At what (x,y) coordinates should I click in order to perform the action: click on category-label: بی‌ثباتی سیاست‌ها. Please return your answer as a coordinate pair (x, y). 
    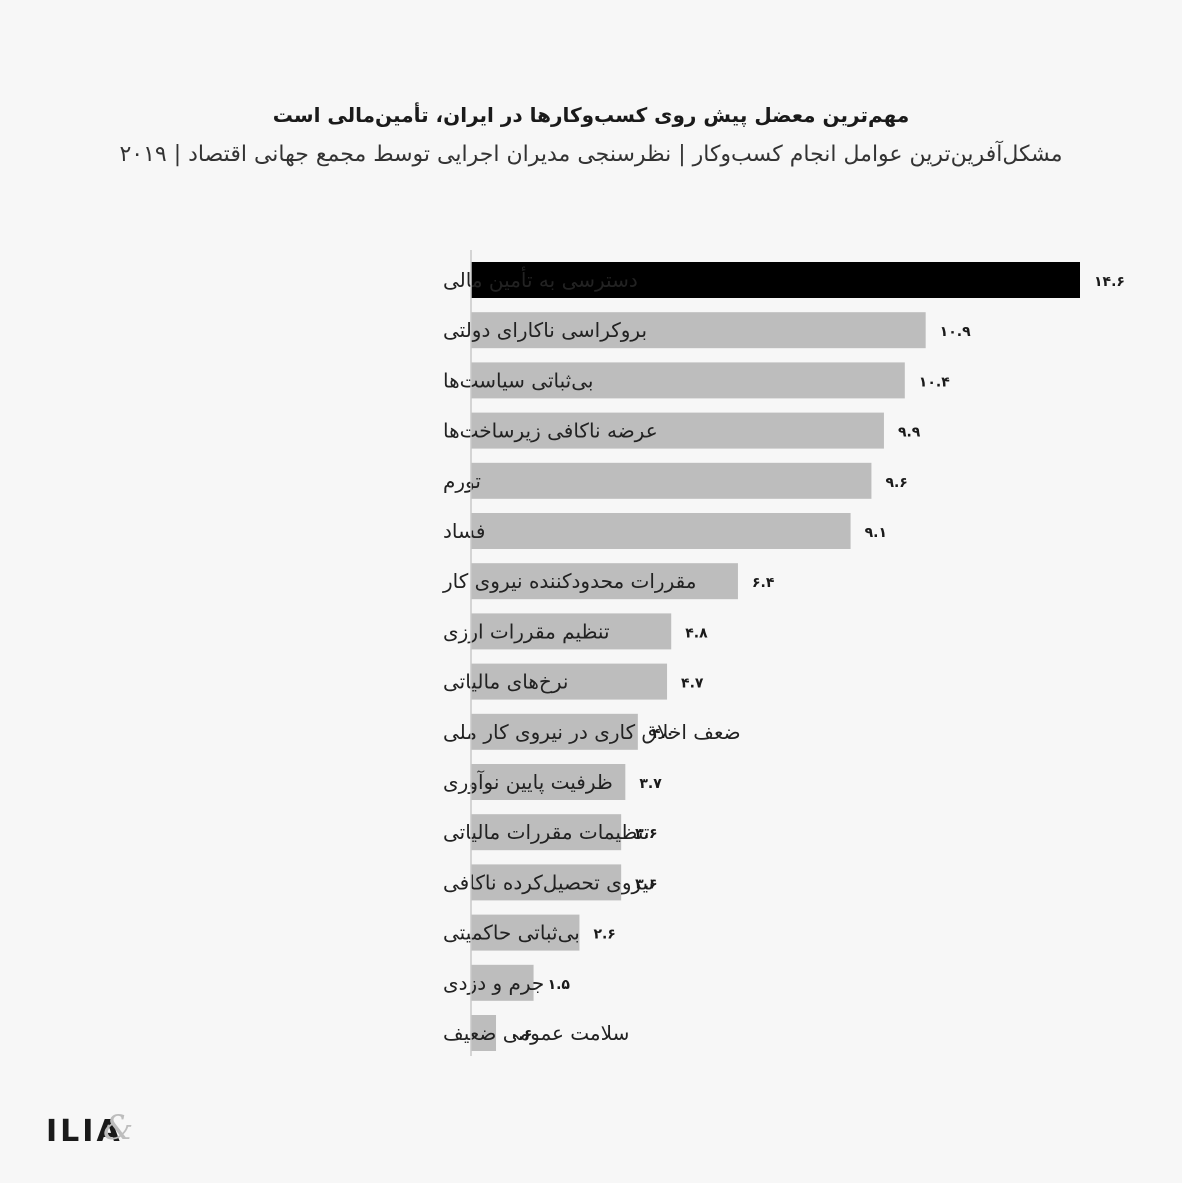
    Looking at the image, I should click on (518, 380).